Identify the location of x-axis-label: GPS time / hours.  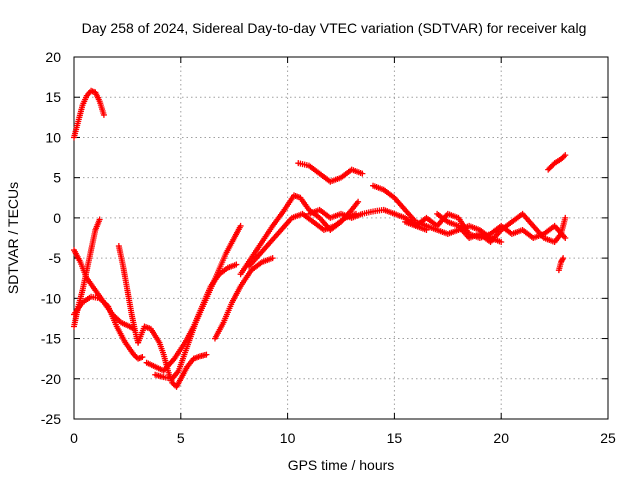
(341, 465).